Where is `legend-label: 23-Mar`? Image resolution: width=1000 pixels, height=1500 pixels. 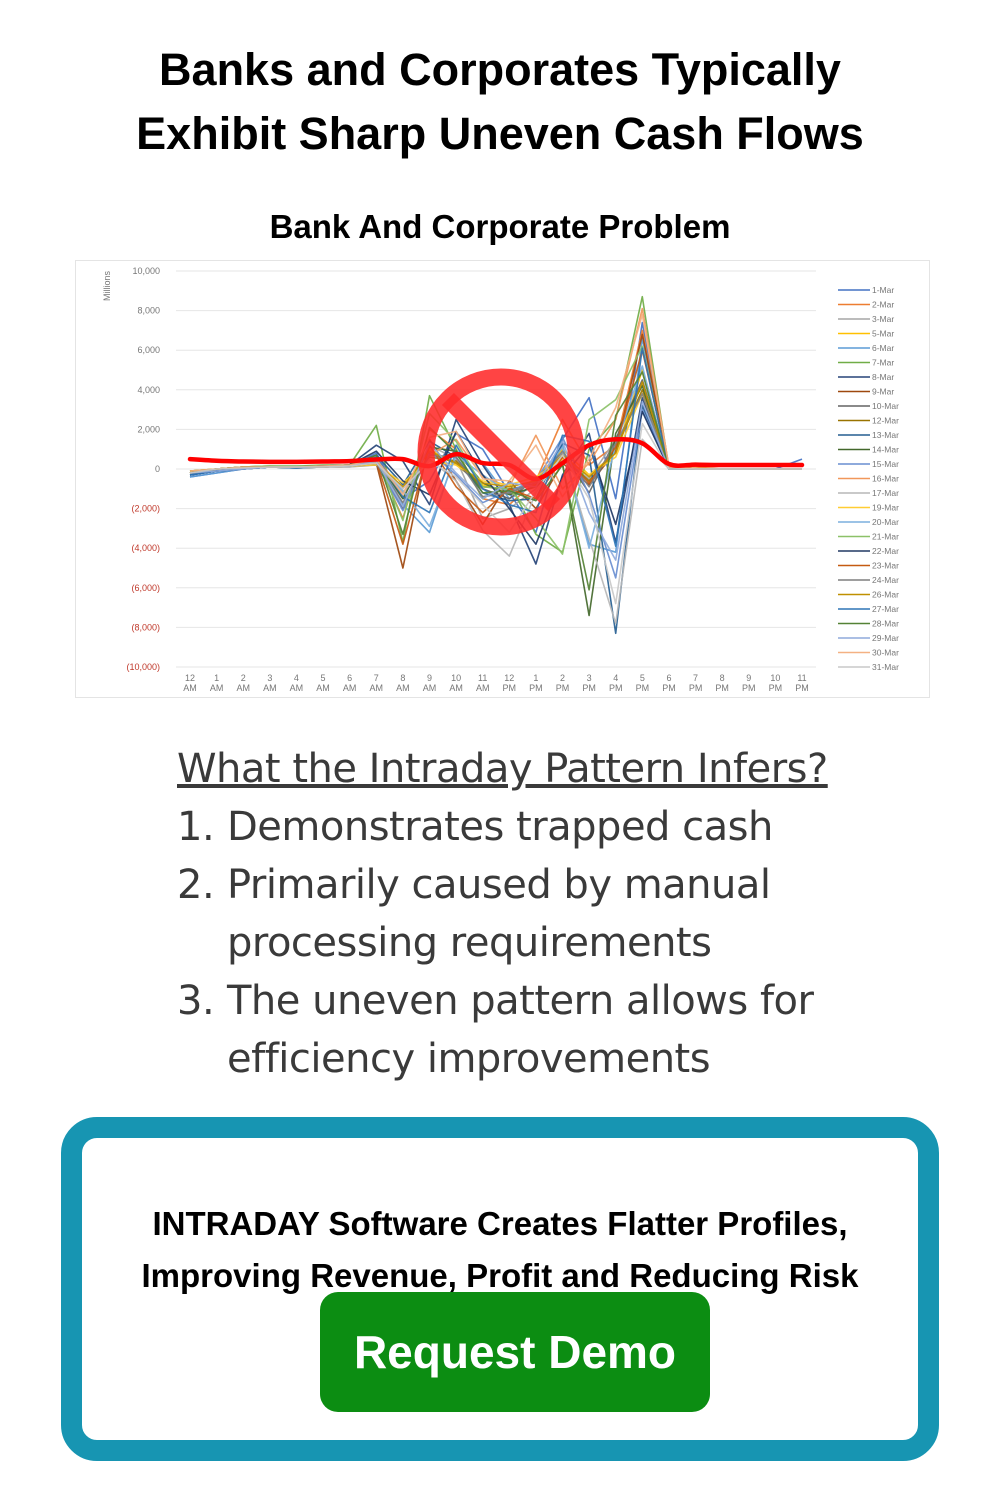 legend-label: 23-Mar is located at coordinates (885, 566).